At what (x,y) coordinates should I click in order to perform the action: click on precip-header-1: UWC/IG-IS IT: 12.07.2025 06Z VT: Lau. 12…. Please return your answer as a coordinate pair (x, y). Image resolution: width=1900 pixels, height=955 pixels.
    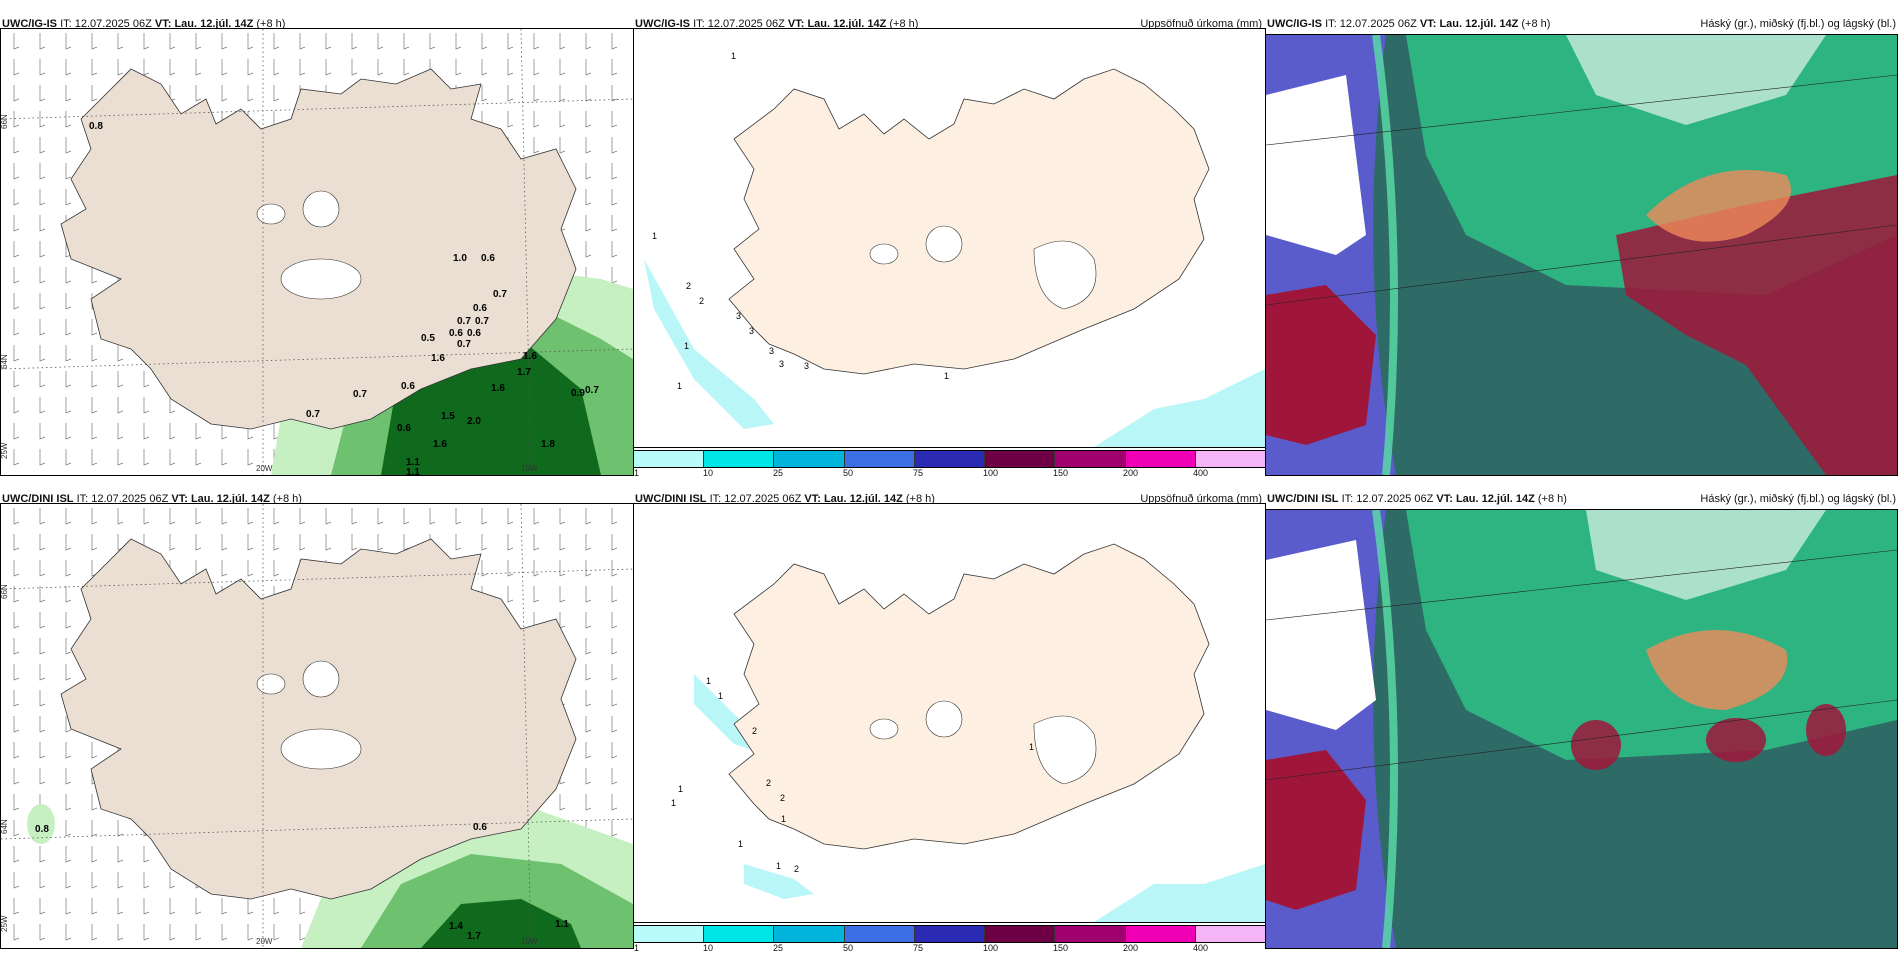
    Looking at the image, I should click on (949, 24).